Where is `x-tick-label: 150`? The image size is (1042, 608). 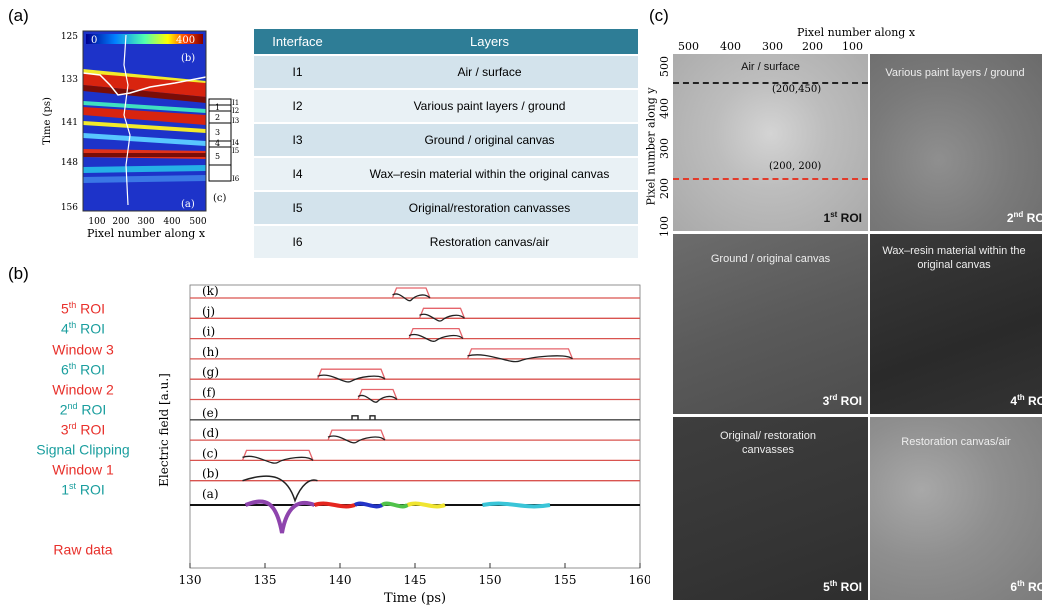 x-tick-label: 150 is located at coordinates (490, 580).